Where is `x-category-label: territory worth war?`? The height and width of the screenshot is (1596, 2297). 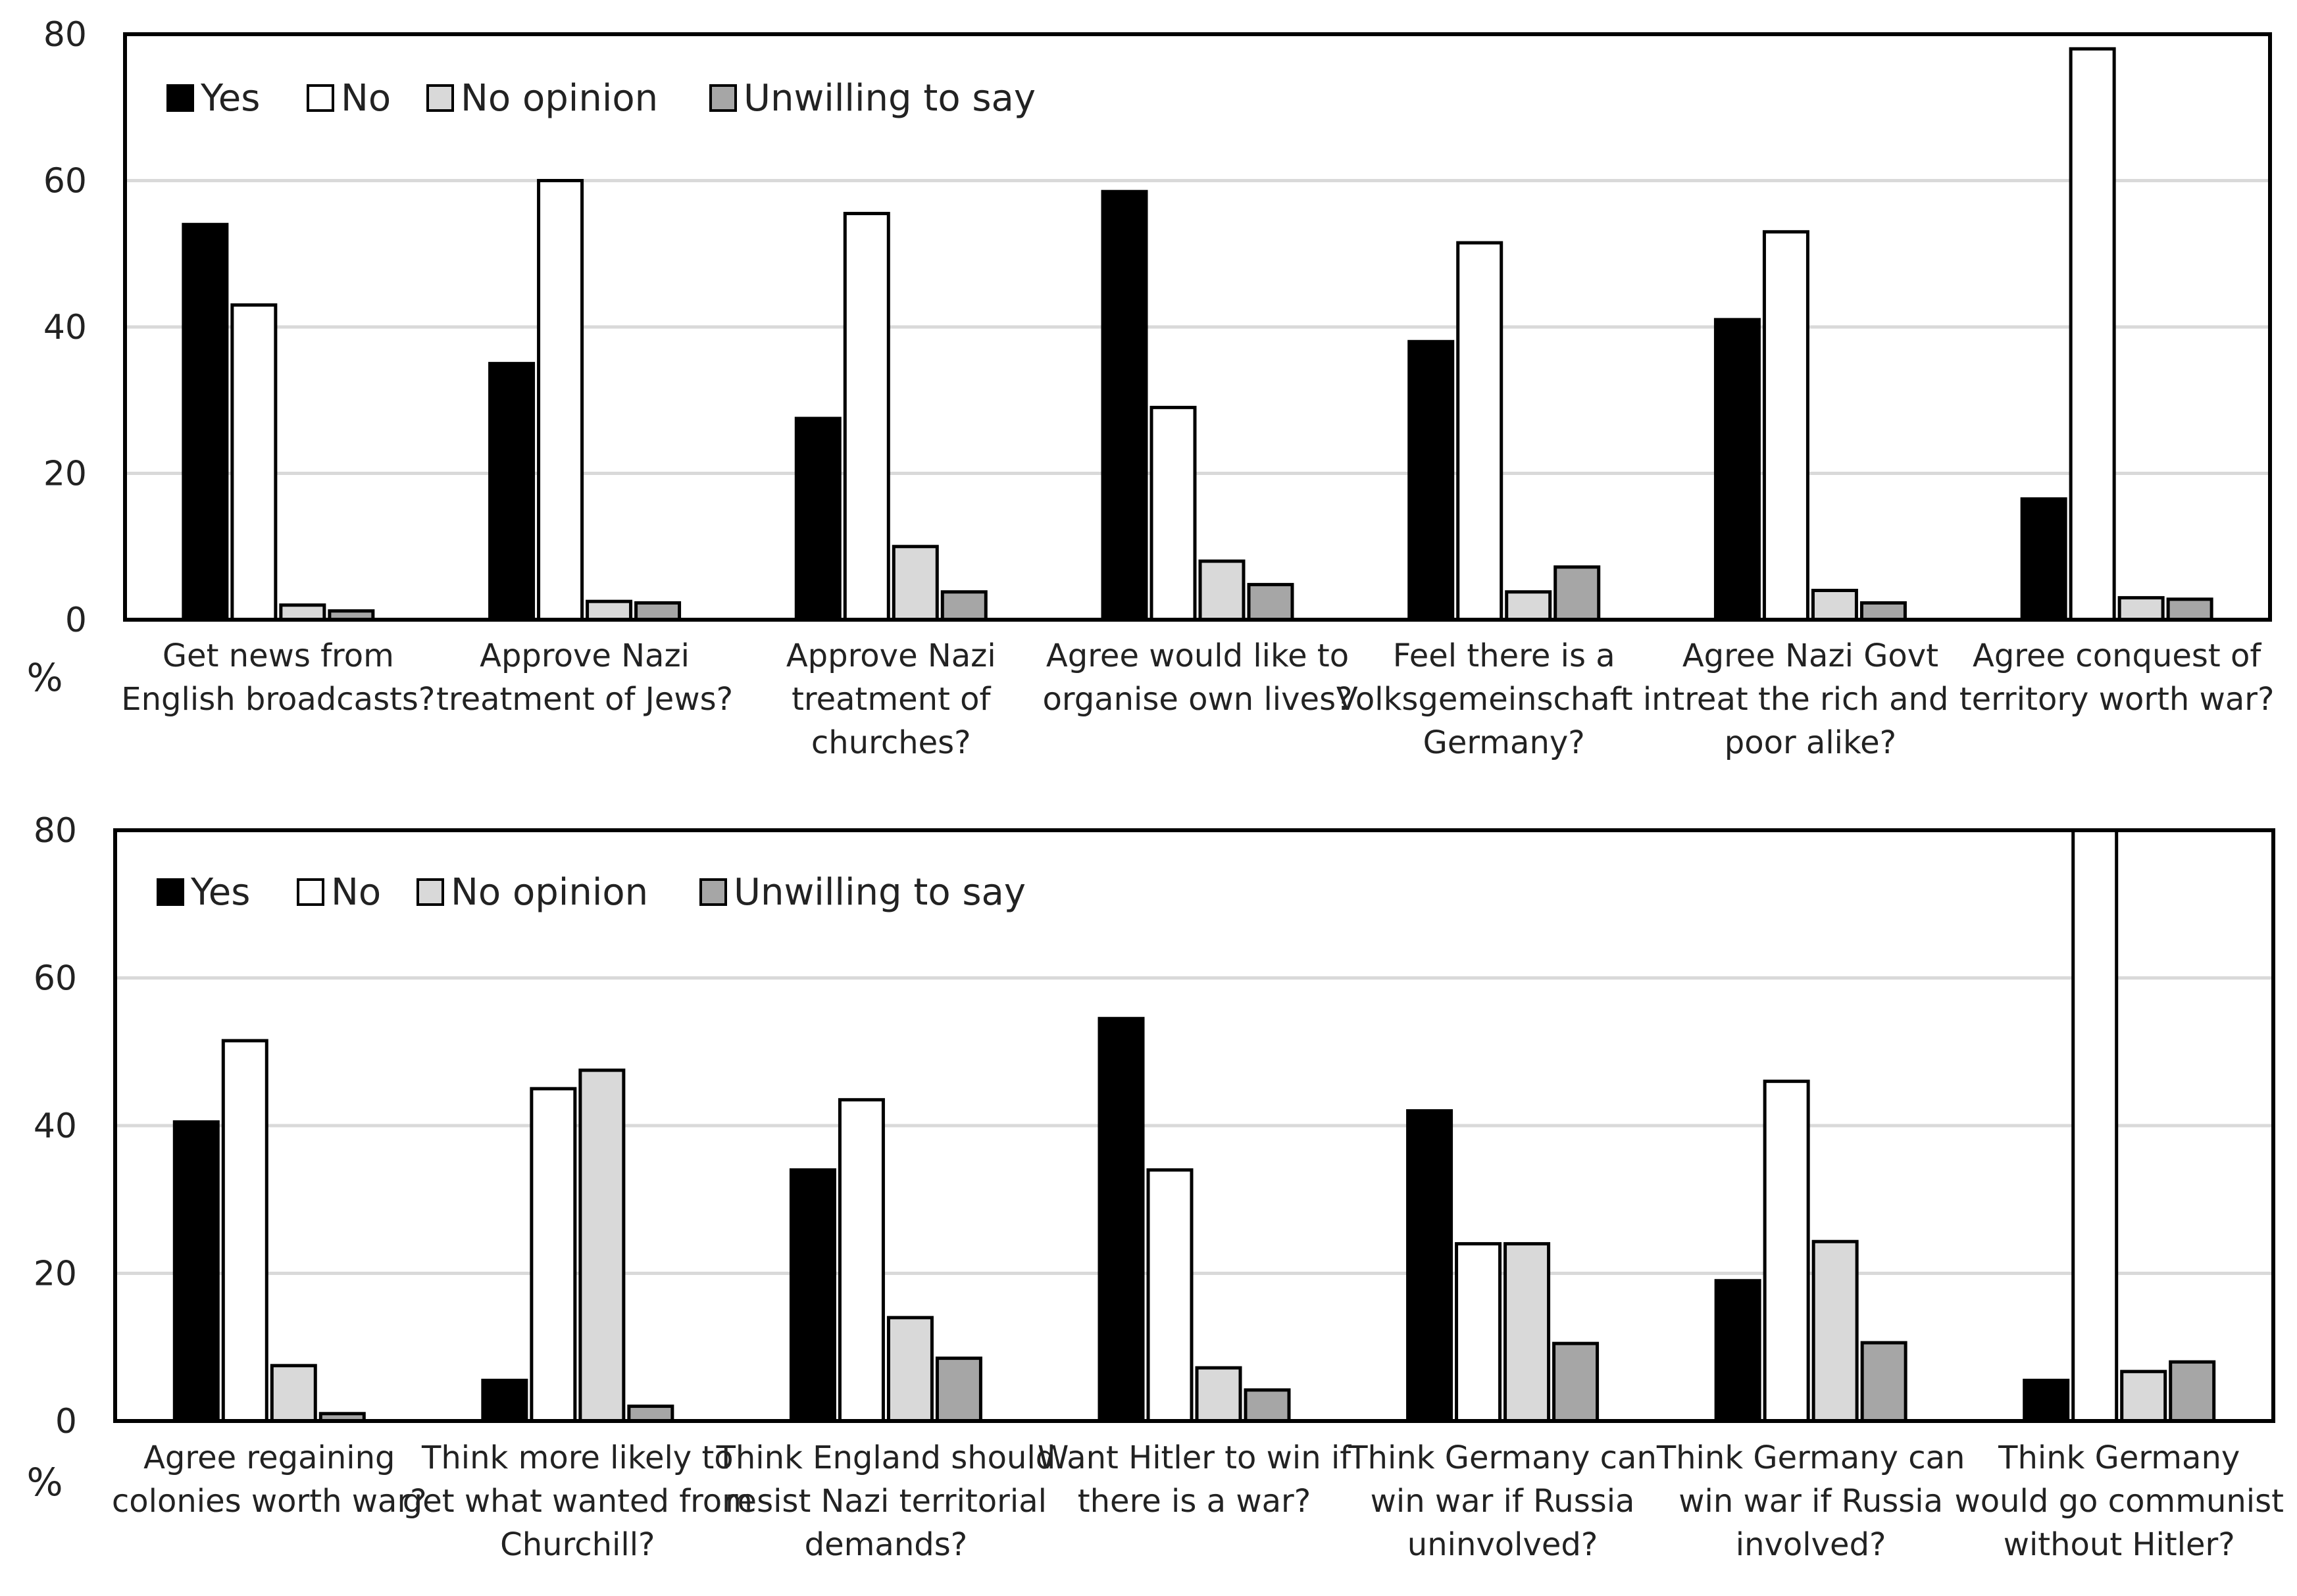
x-category-label: territory worth war? is located at coordinates (2117, 699).